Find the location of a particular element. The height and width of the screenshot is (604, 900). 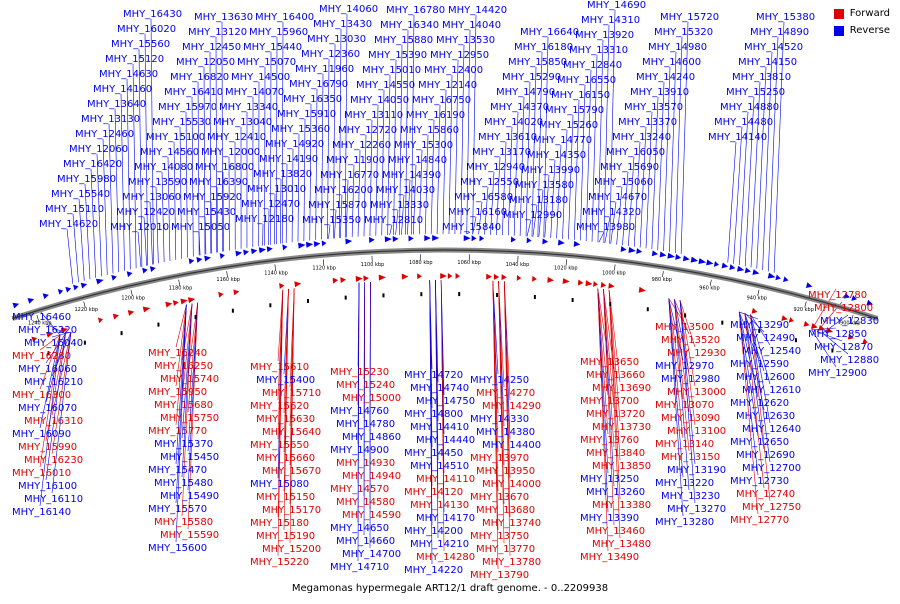

gene-label-reverse: MHY_15980 is located at coordinates (86, 179).